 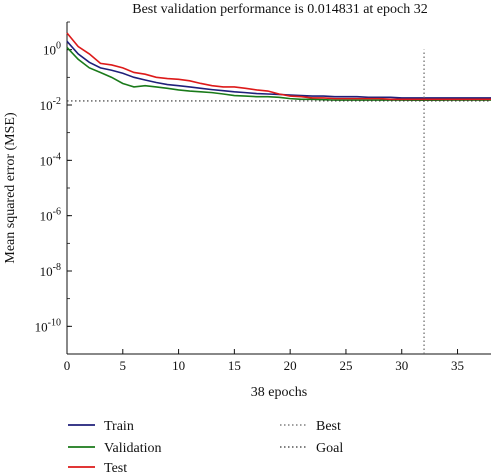 What do you see at coordinates (401, 365) in the screenshot?
I see `x-tick-label: 30` at bounding box center [401, 365].